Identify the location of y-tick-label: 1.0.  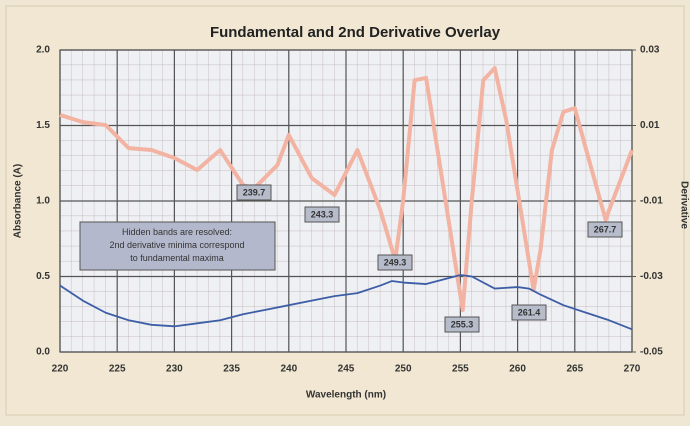
(43, 201).